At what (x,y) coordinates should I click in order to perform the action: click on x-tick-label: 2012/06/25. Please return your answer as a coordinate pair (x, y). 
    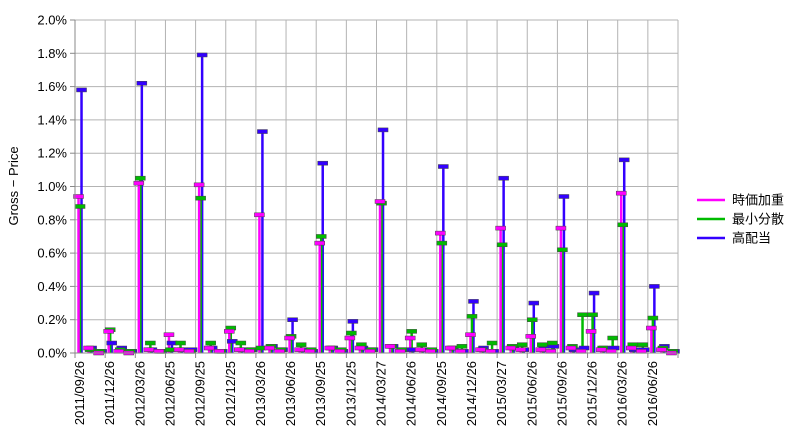
    Looking at the image, I should click on (169, 393).